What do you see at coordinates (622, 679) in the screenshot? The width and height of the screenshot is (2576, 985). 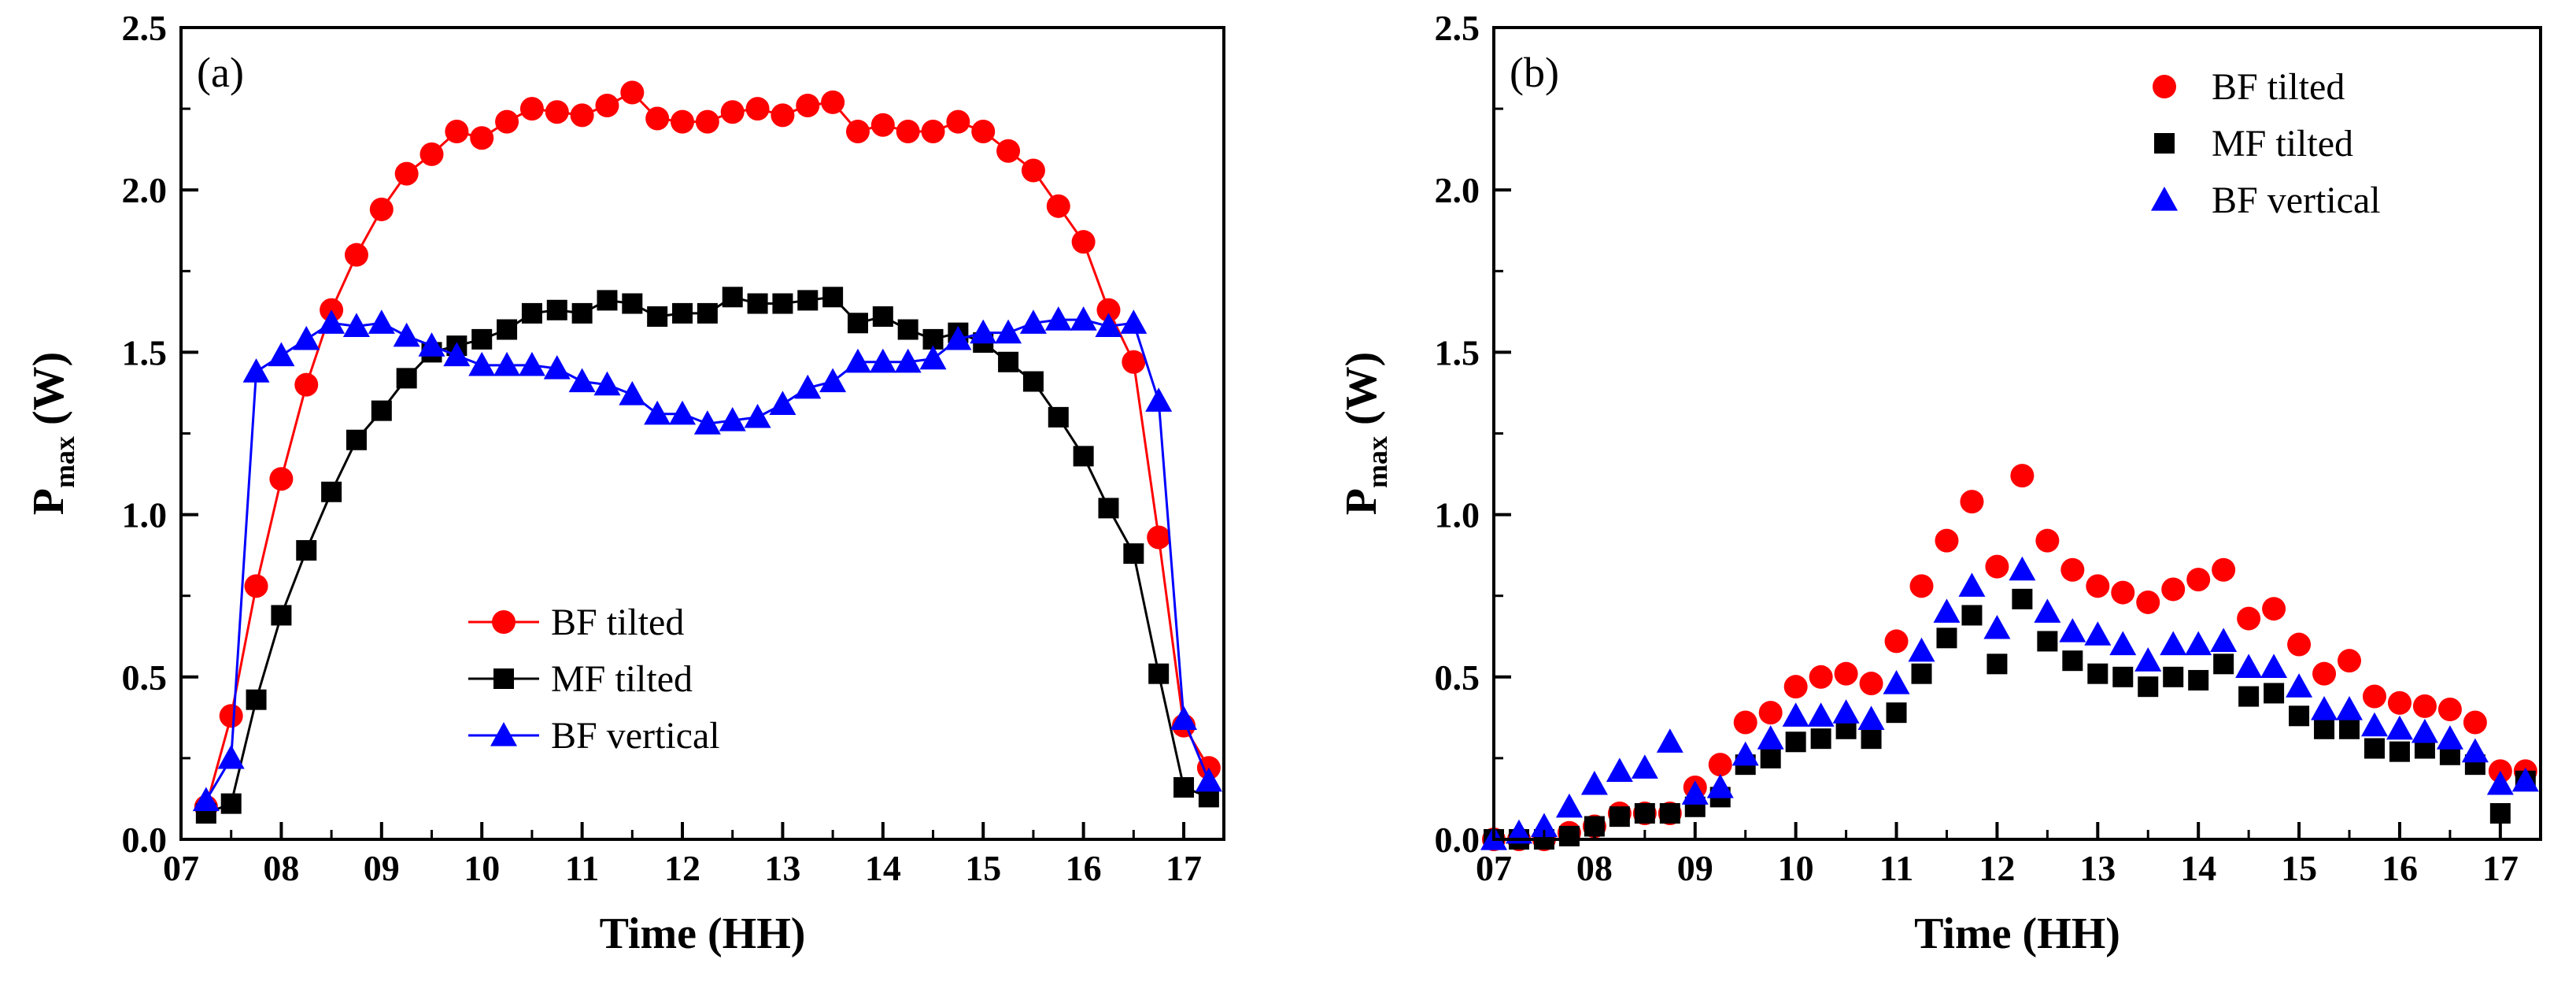 I see `legend-label-mf_tilted: MF tilted` at bounding box center [622, 679].